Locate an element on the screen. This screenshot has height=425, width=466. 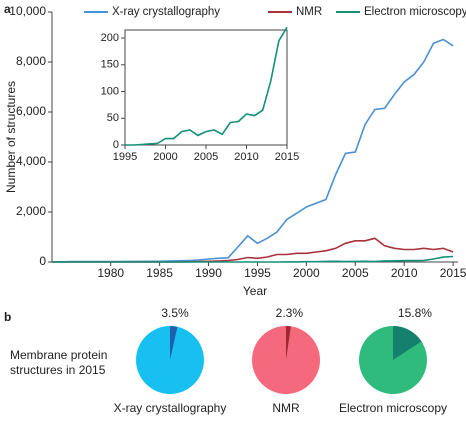
legend-label: Electron microscopy is located at coordinates (415, 12).